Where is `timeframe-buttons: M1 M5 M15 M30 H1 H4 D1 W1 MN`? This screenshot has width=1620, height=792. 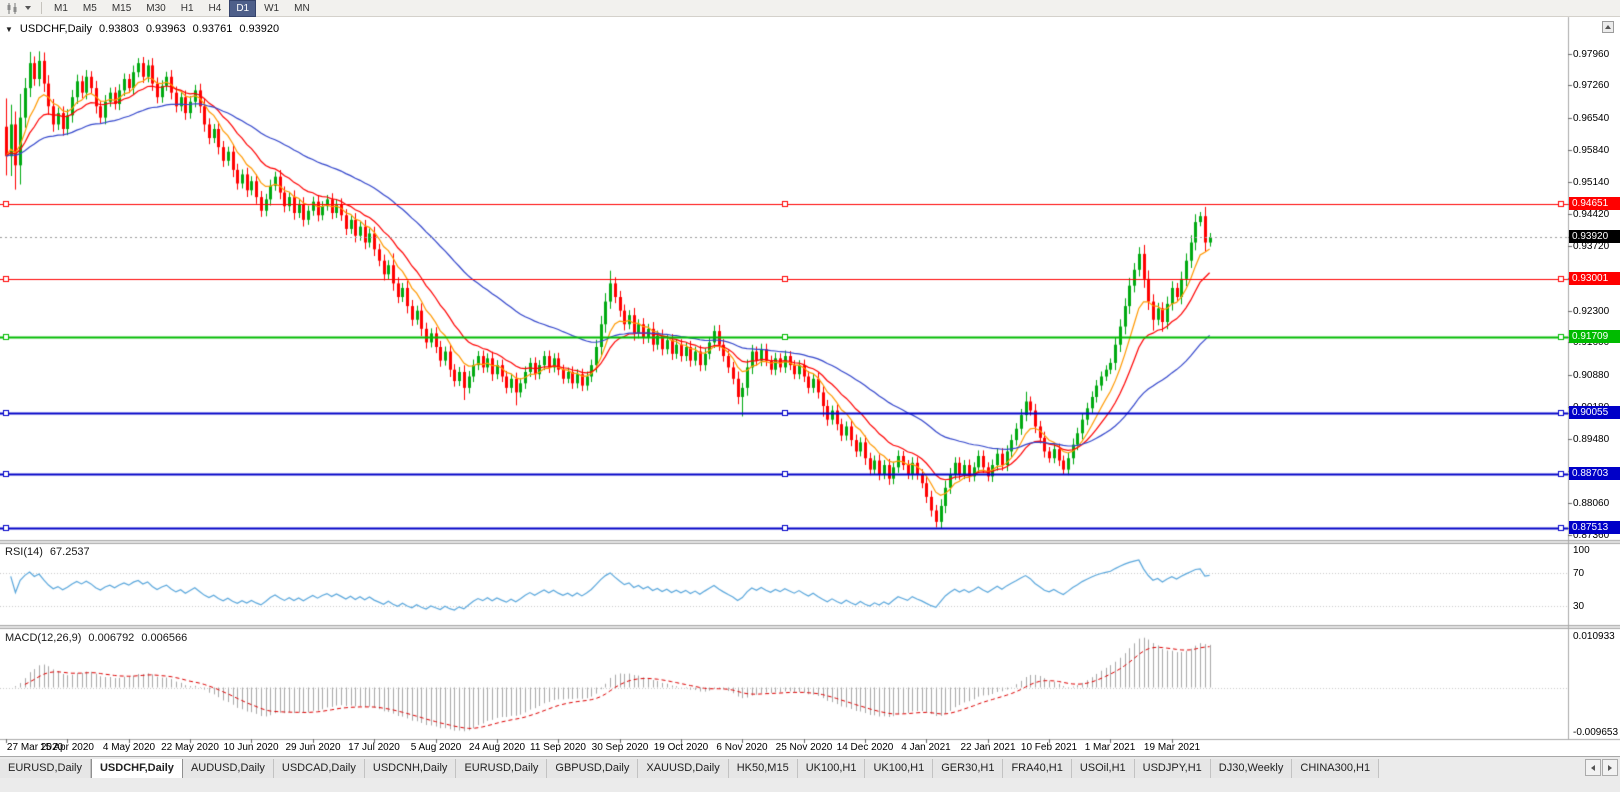 timeframe-buttons: M1 M5 M15 M30 H1 H4 D1 W1 MN is located at coordinates (182, 8).